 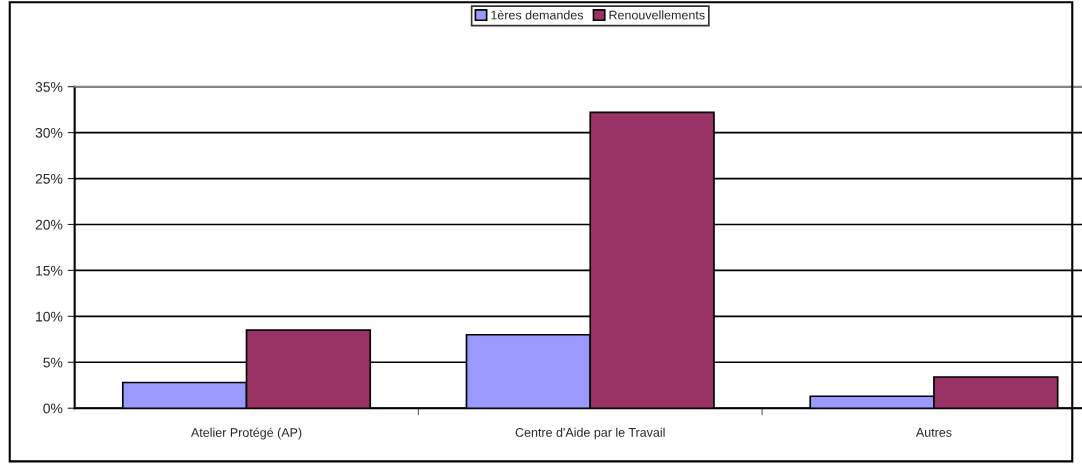 I want to click on x-tick-label: Autres, so click(x=933, y=432).